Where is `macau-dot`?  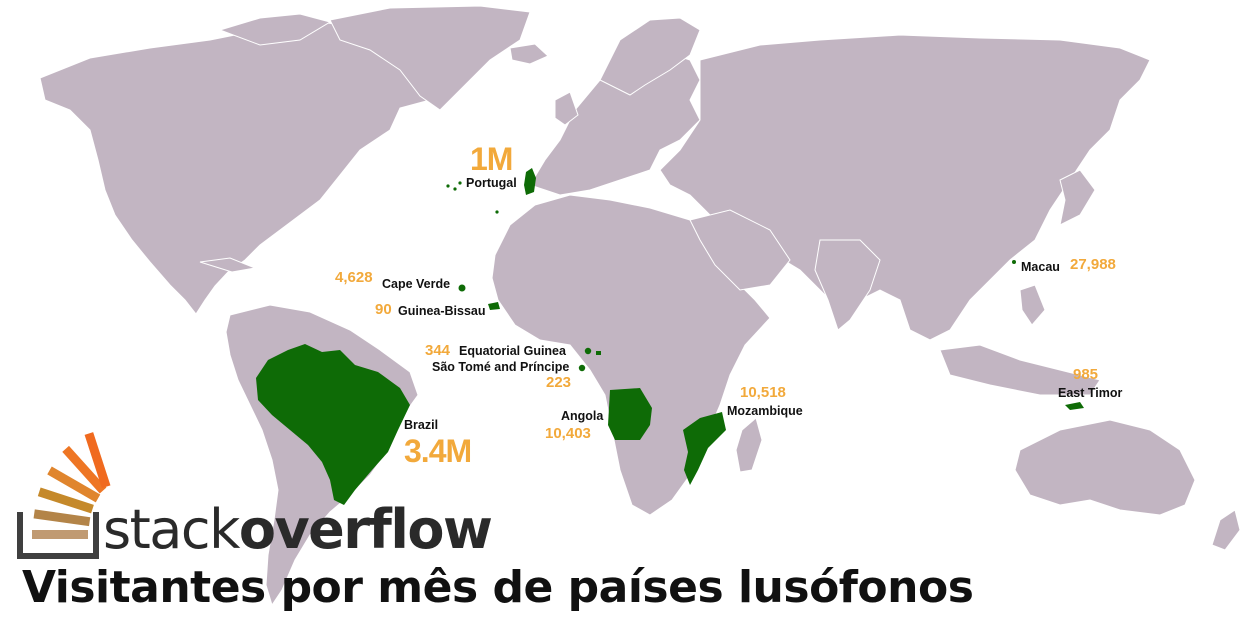 macau-dot is located at coordinates (1014, 262).